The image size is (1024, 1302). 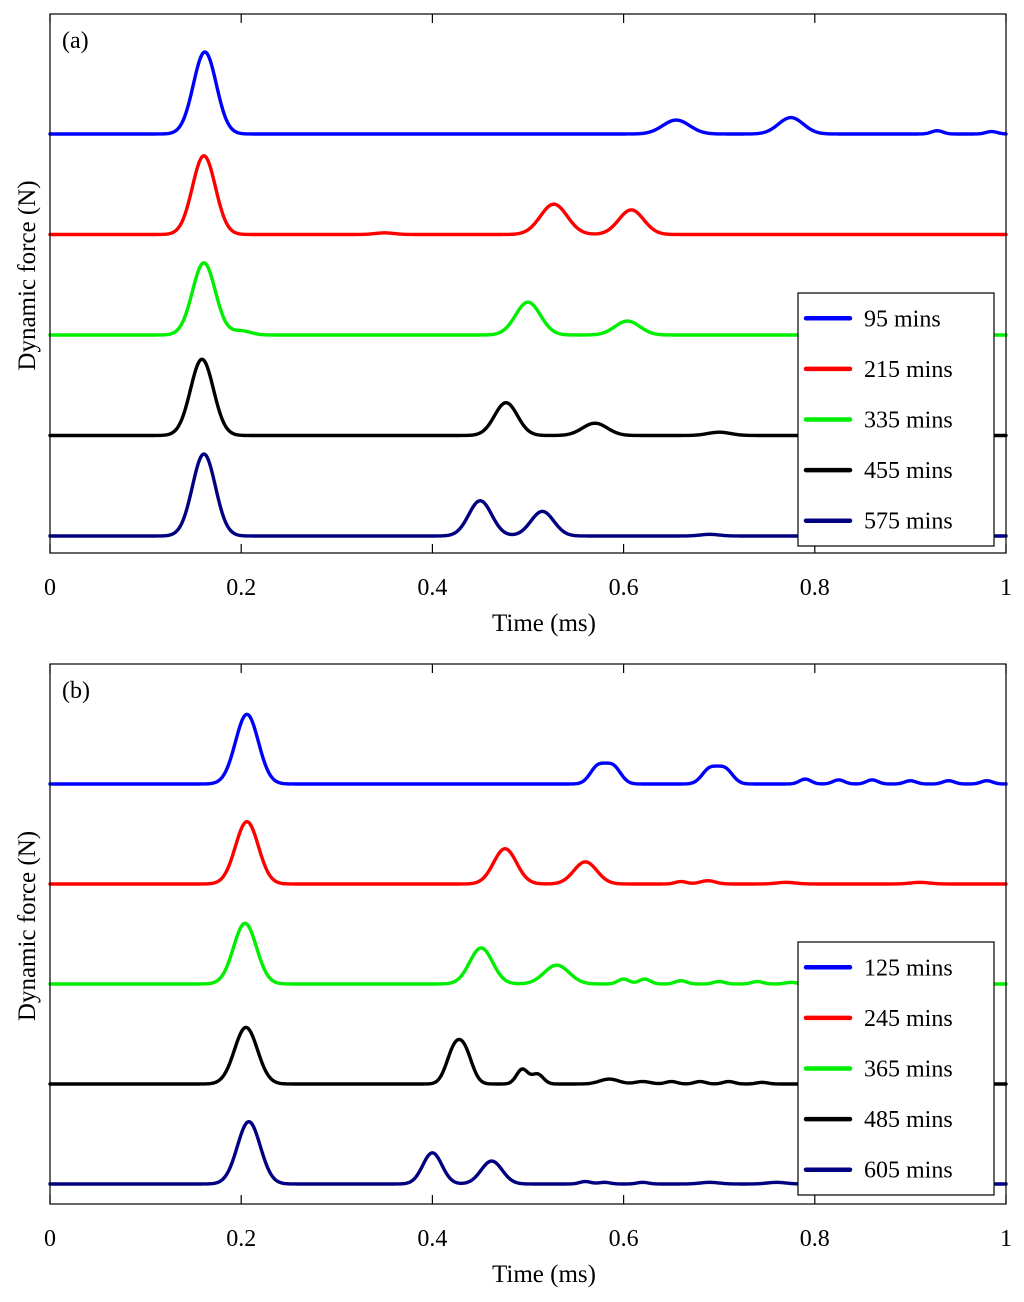 I want to click on panel-a-x-axis-label: Time (ms), so click(x=544, y=623).